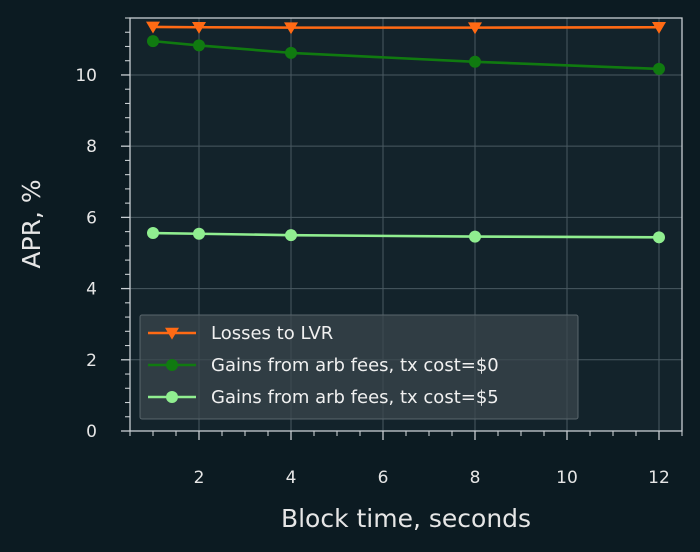  What do you see at coordinates (383, 478) in the screenshot?
I see `x-tick-label: 6` at bounding box center [383, 478].